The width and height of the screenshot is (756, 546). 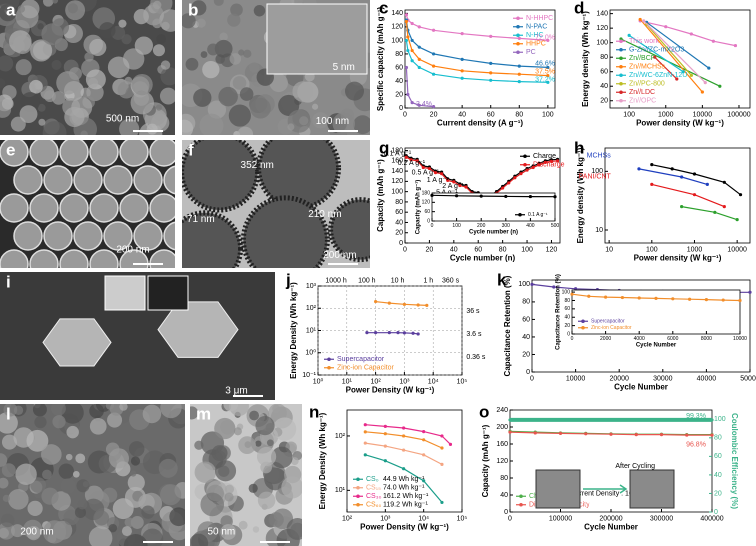 What do you see at coordinates (532, 378) in the screenshot?
I see `x-tick-label: 0` at bounding box center [532, 378].